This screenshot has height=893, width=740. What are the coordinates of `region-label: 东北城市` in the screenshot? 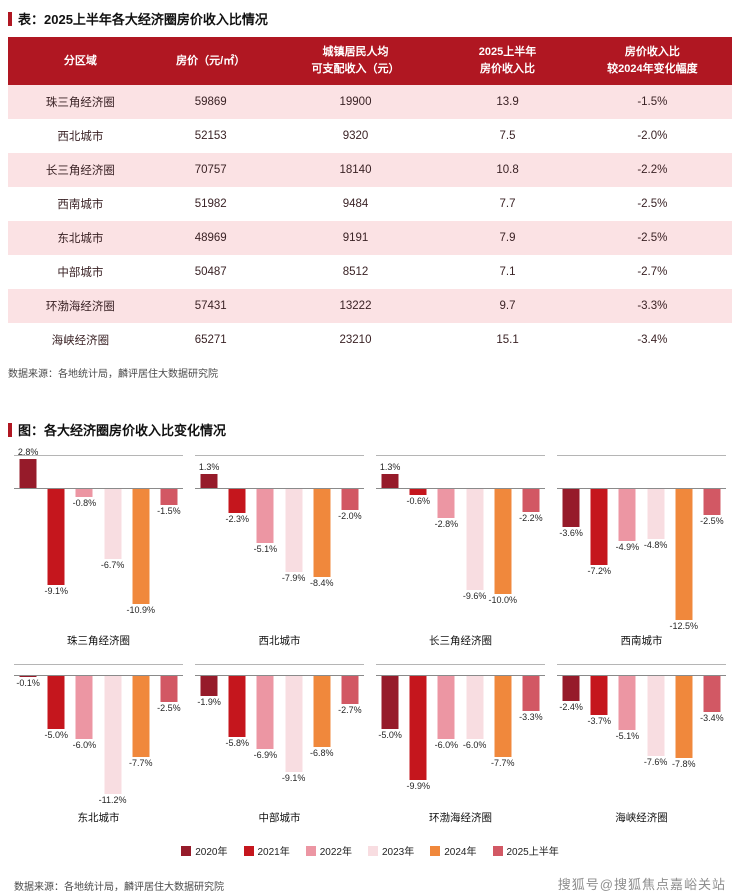 It's located at (98, 818).